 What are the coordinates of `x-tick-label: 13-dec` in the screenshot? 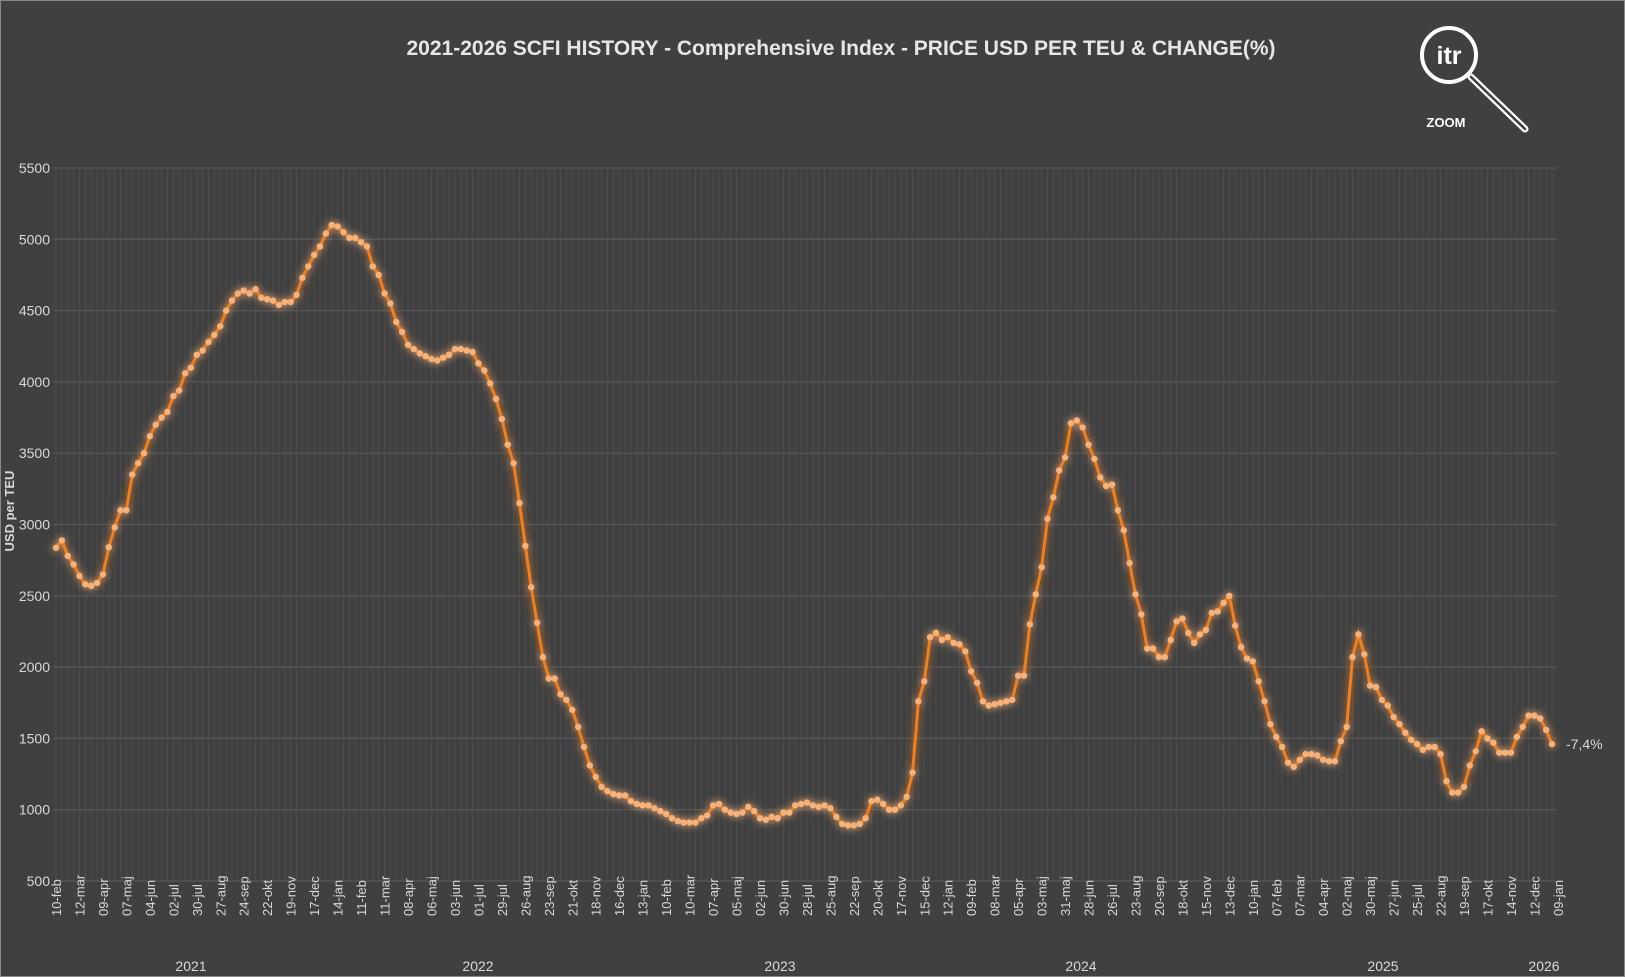 It's located at (1229, 896).